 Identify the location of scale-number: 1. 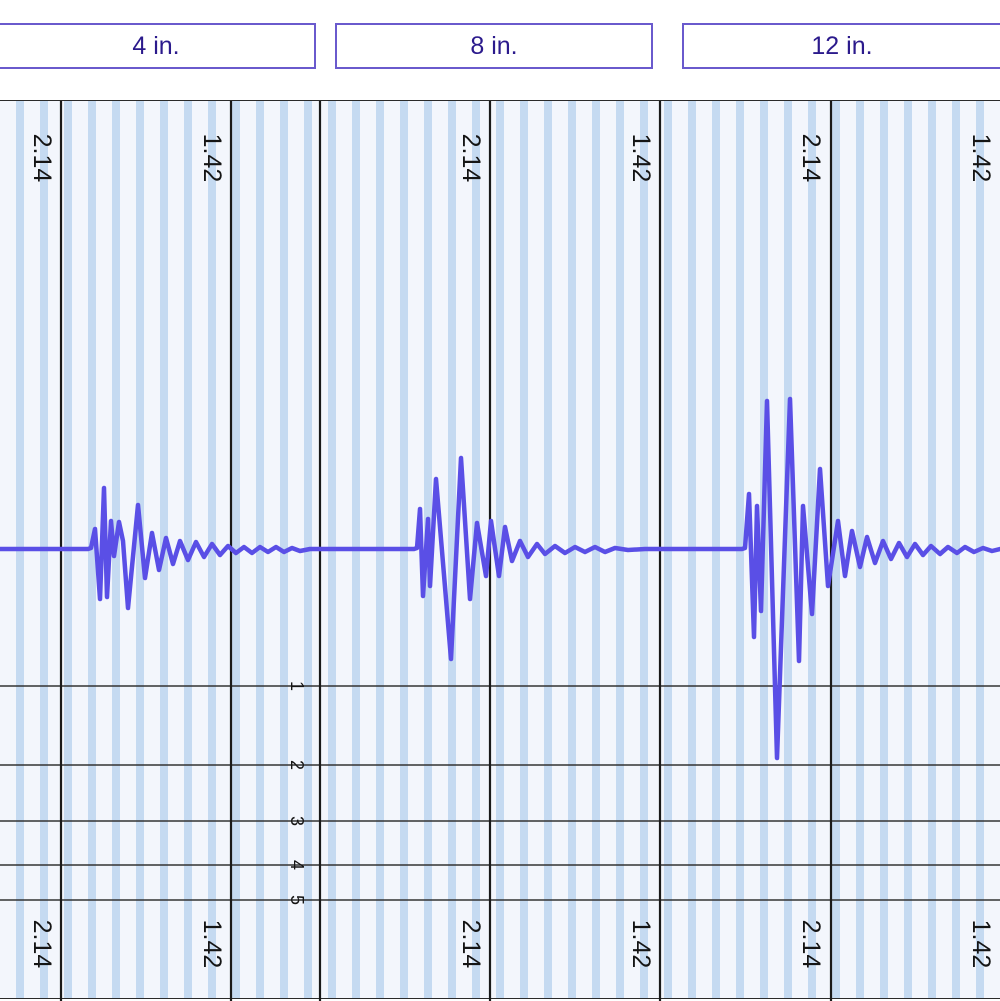
(297, 685).